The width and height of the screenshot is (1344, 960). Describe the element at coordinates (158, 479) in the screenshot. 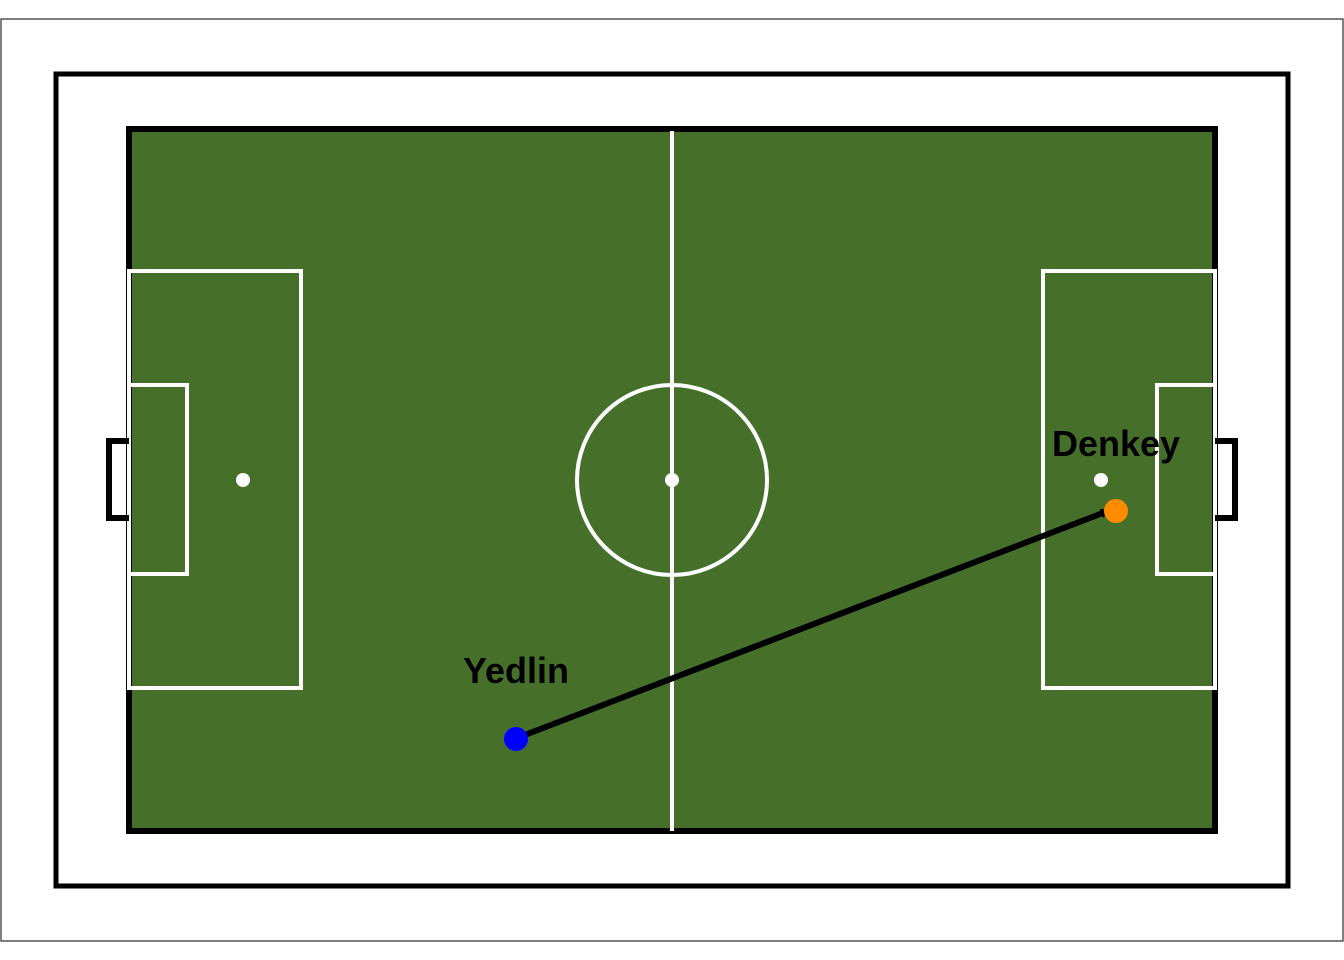

I see `left-goal-area` at that location.